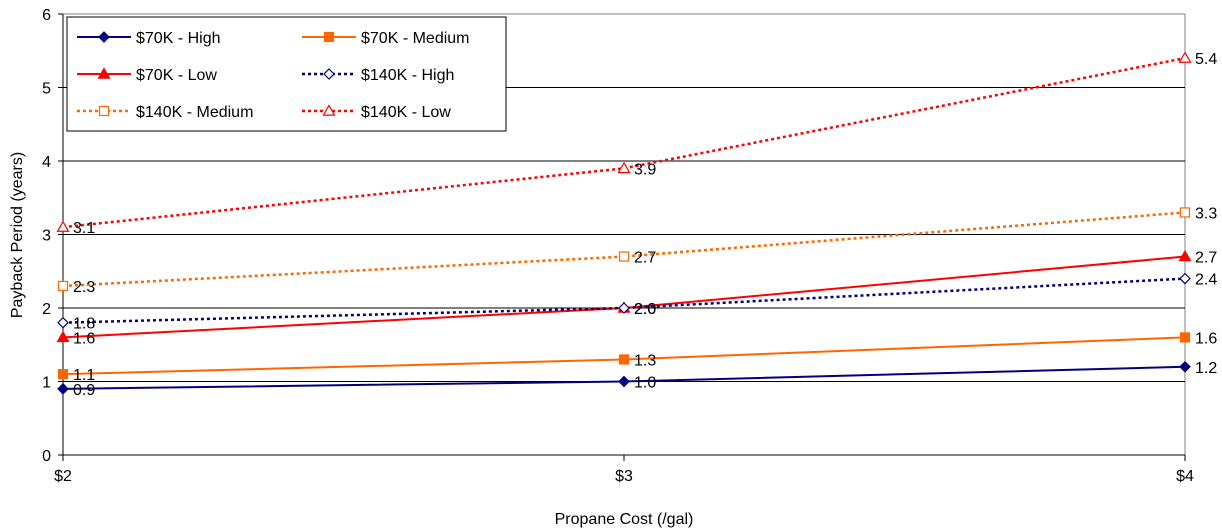 This screenshot has width=1222, height=531. I want to click on legend-item-70k-high: $70K - High, so click(149, 38).